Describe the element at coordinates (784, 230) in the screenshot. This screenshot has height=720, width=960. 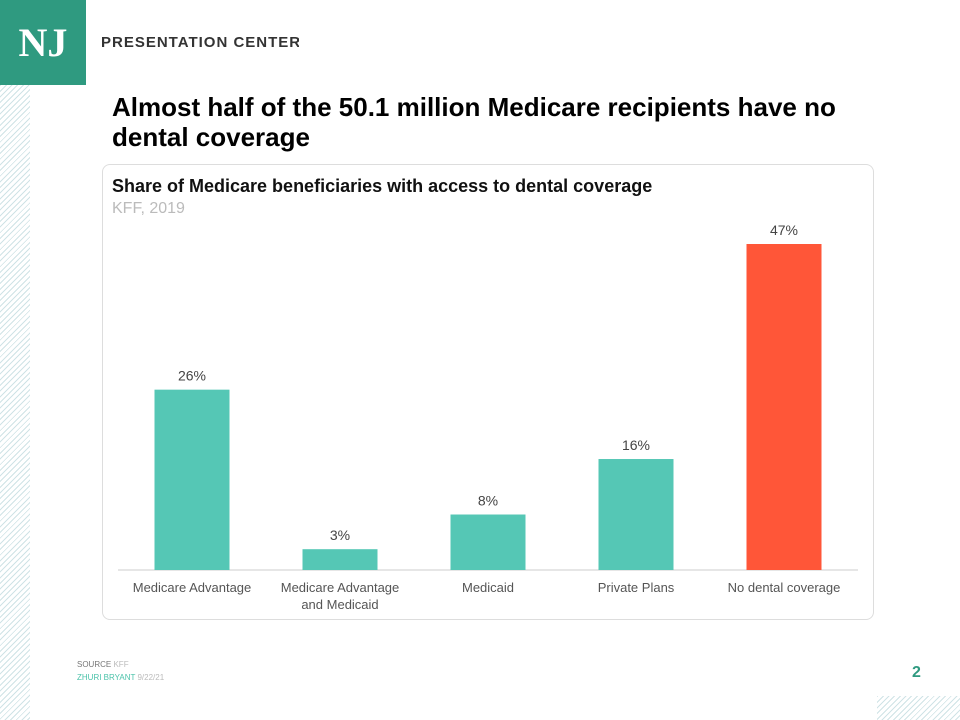
I see `data-label: 47%` at that location.